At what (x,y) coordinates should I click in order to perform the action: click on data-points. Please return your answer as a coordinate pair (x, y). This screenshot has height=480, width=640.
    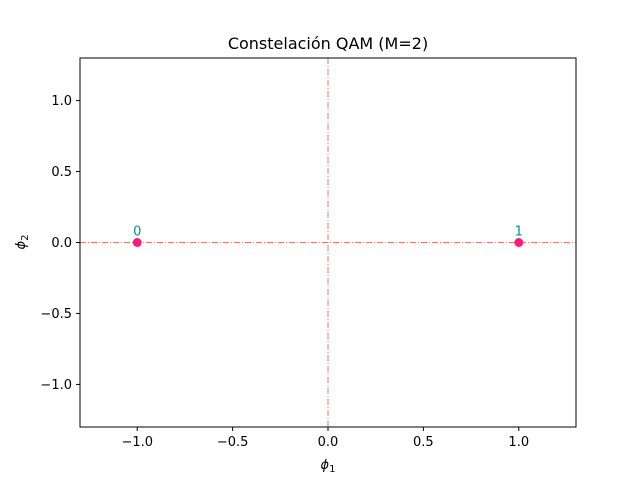
    Looking at the image, I should click on (328, 242).